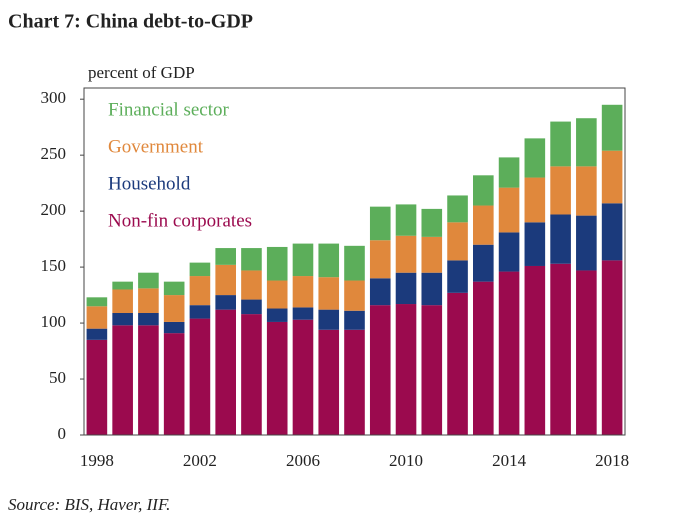 The width and height of the screenshot is (682, 523). I want to click on x-tick-label: 2018, so click(612, 460).